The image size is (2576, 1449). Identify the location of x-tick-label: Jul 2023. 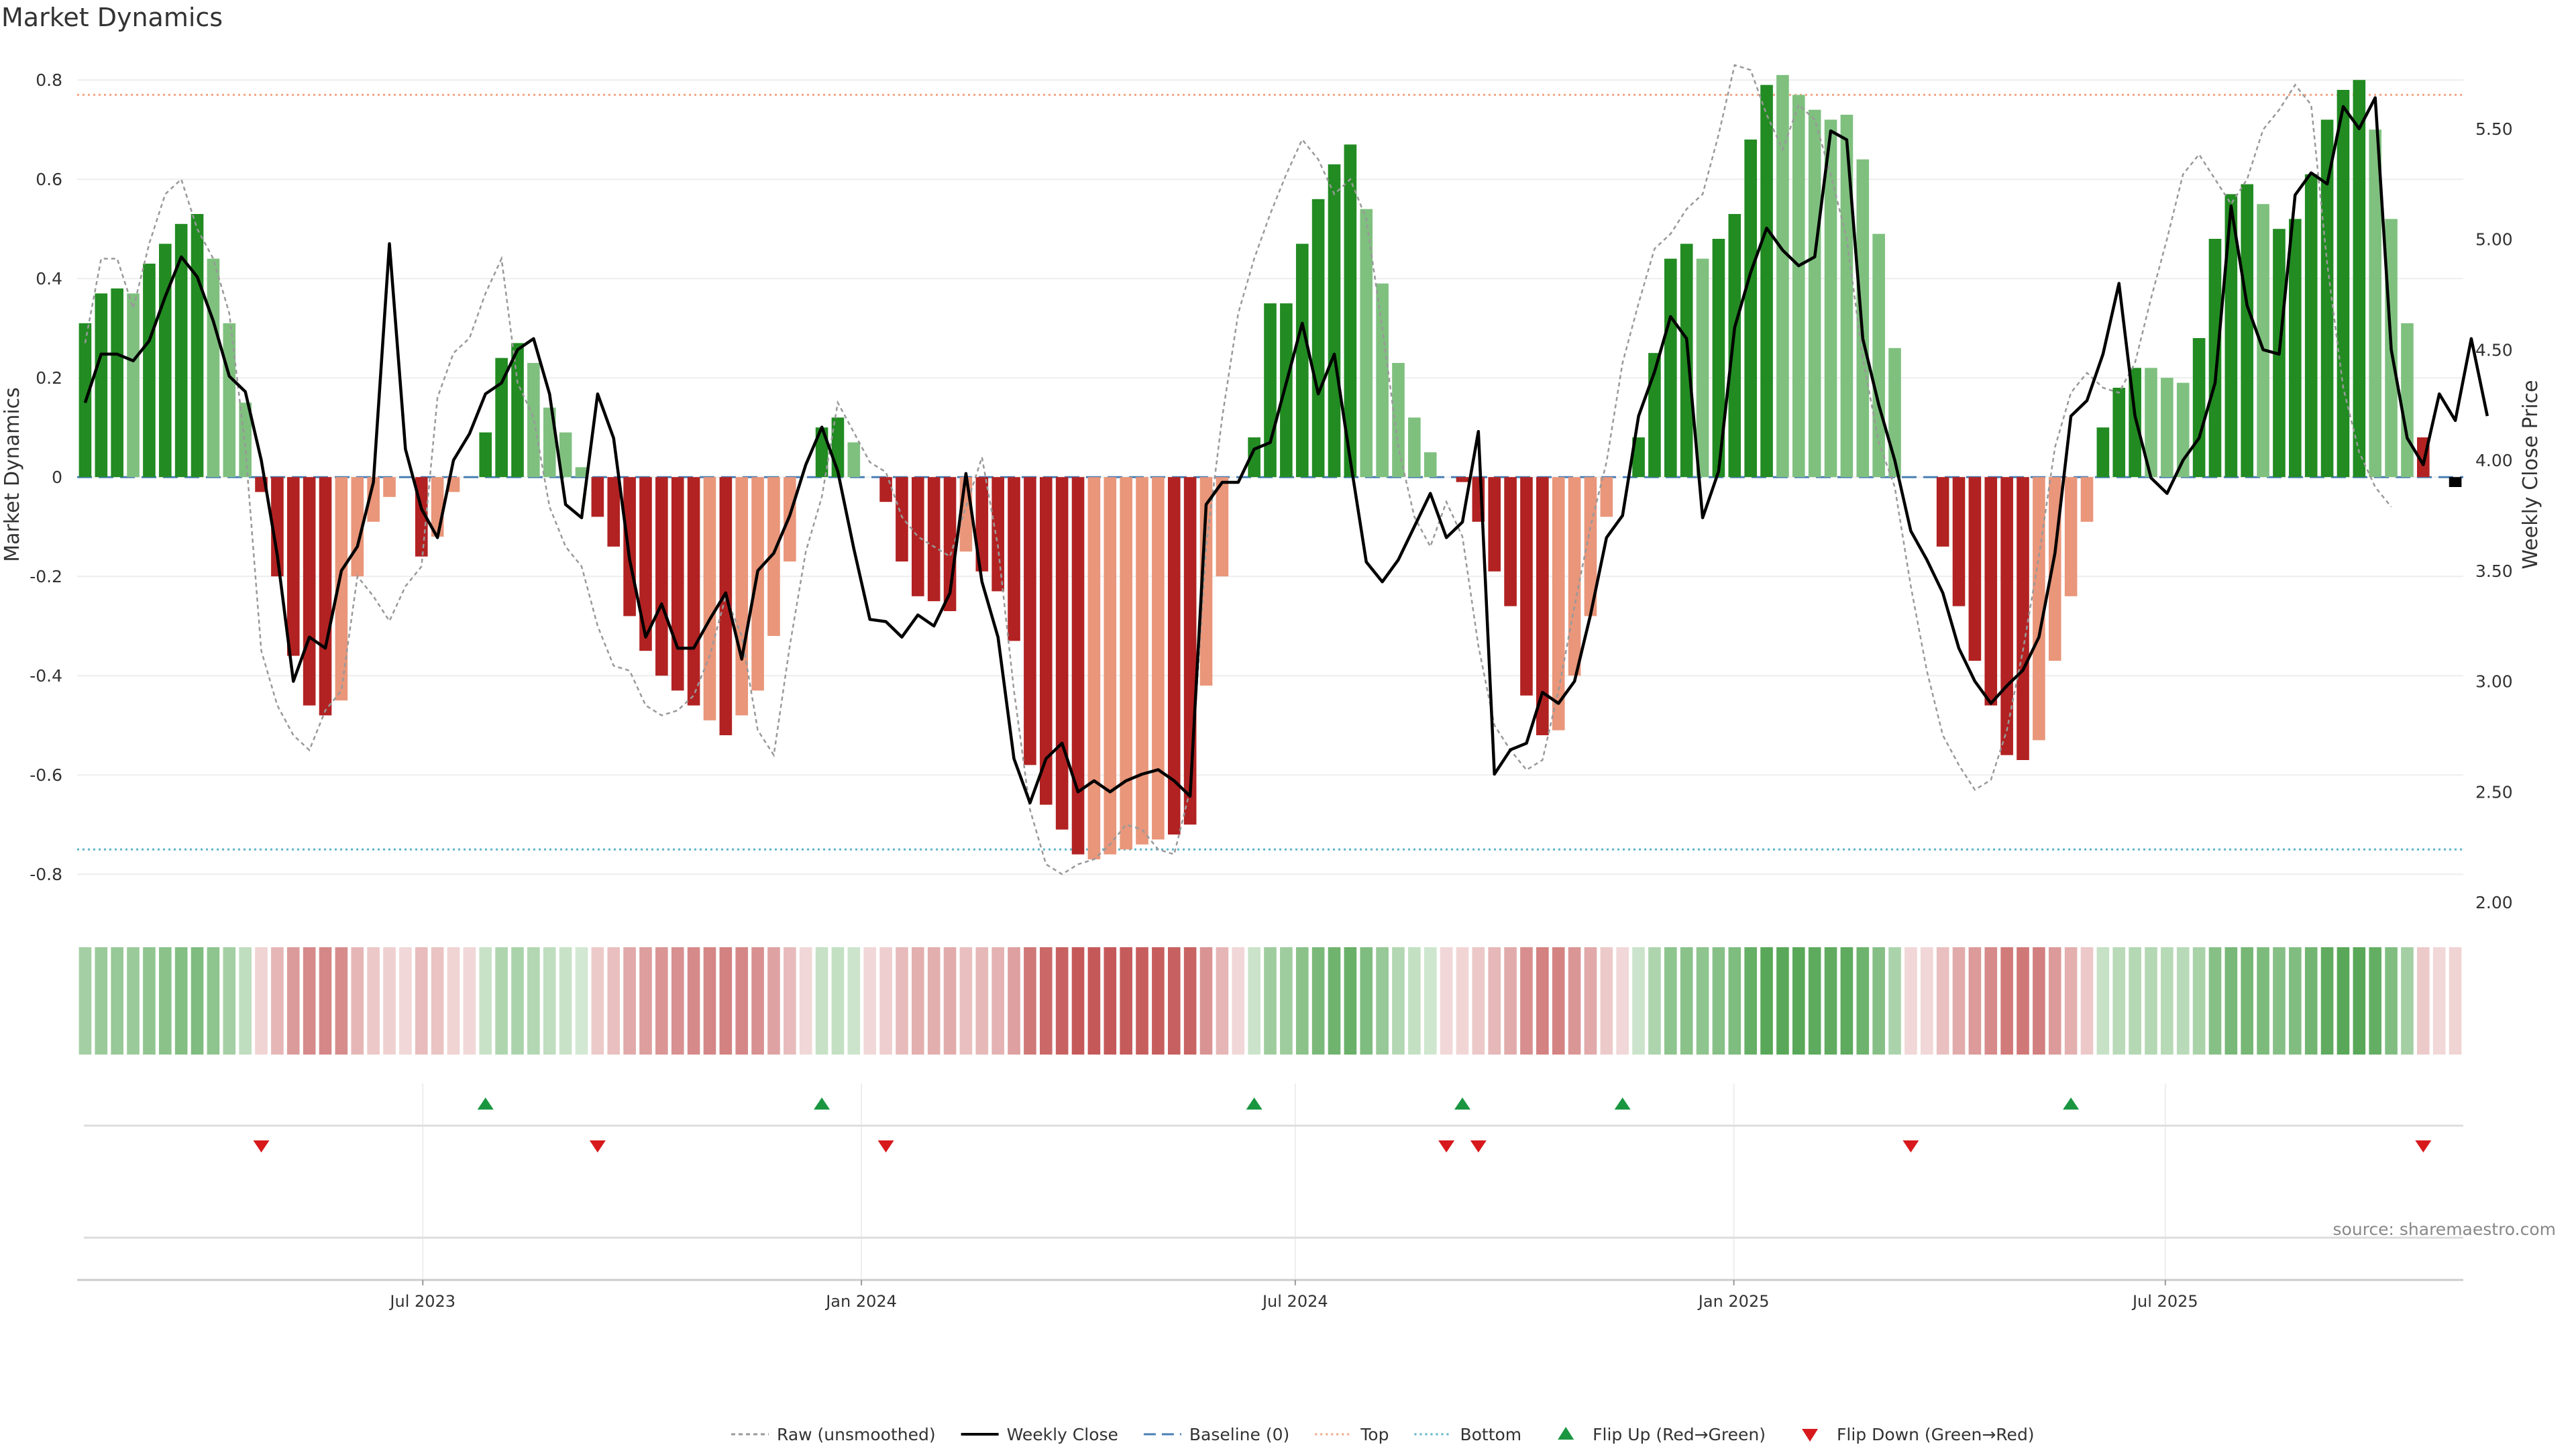
(421, 1301).